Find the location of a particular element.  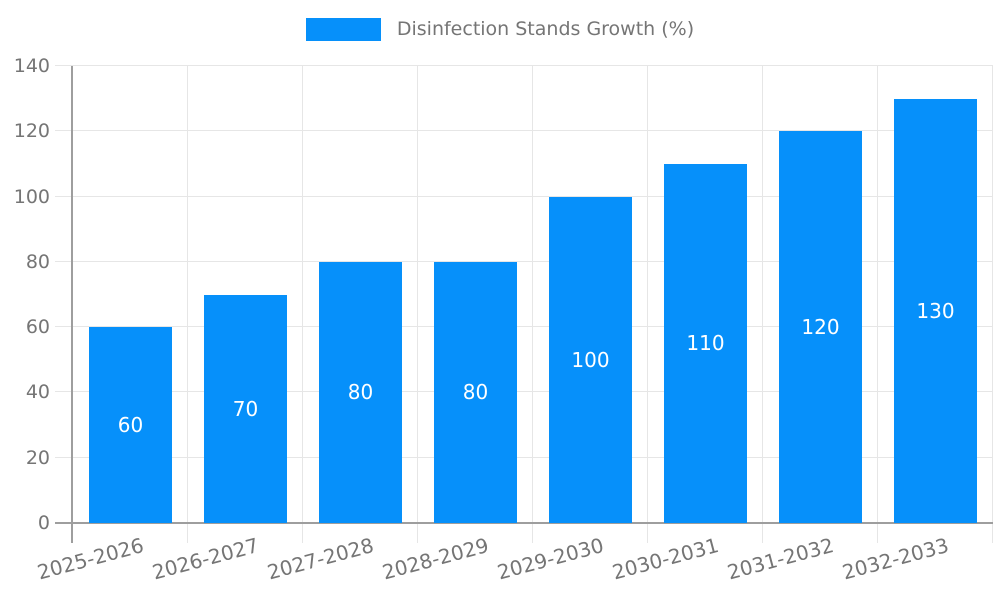

bar-2028-2029: 80 is located at coordinates (475, 392).